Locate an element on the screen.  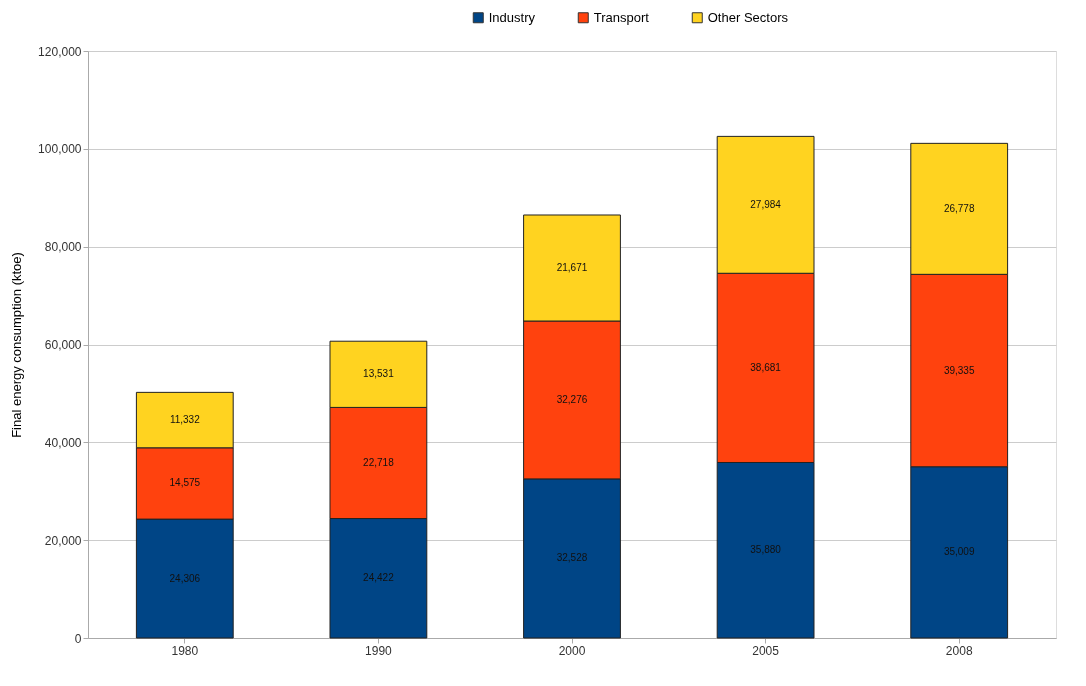
data-label: 32,528 is located at coordinates (572, 558).